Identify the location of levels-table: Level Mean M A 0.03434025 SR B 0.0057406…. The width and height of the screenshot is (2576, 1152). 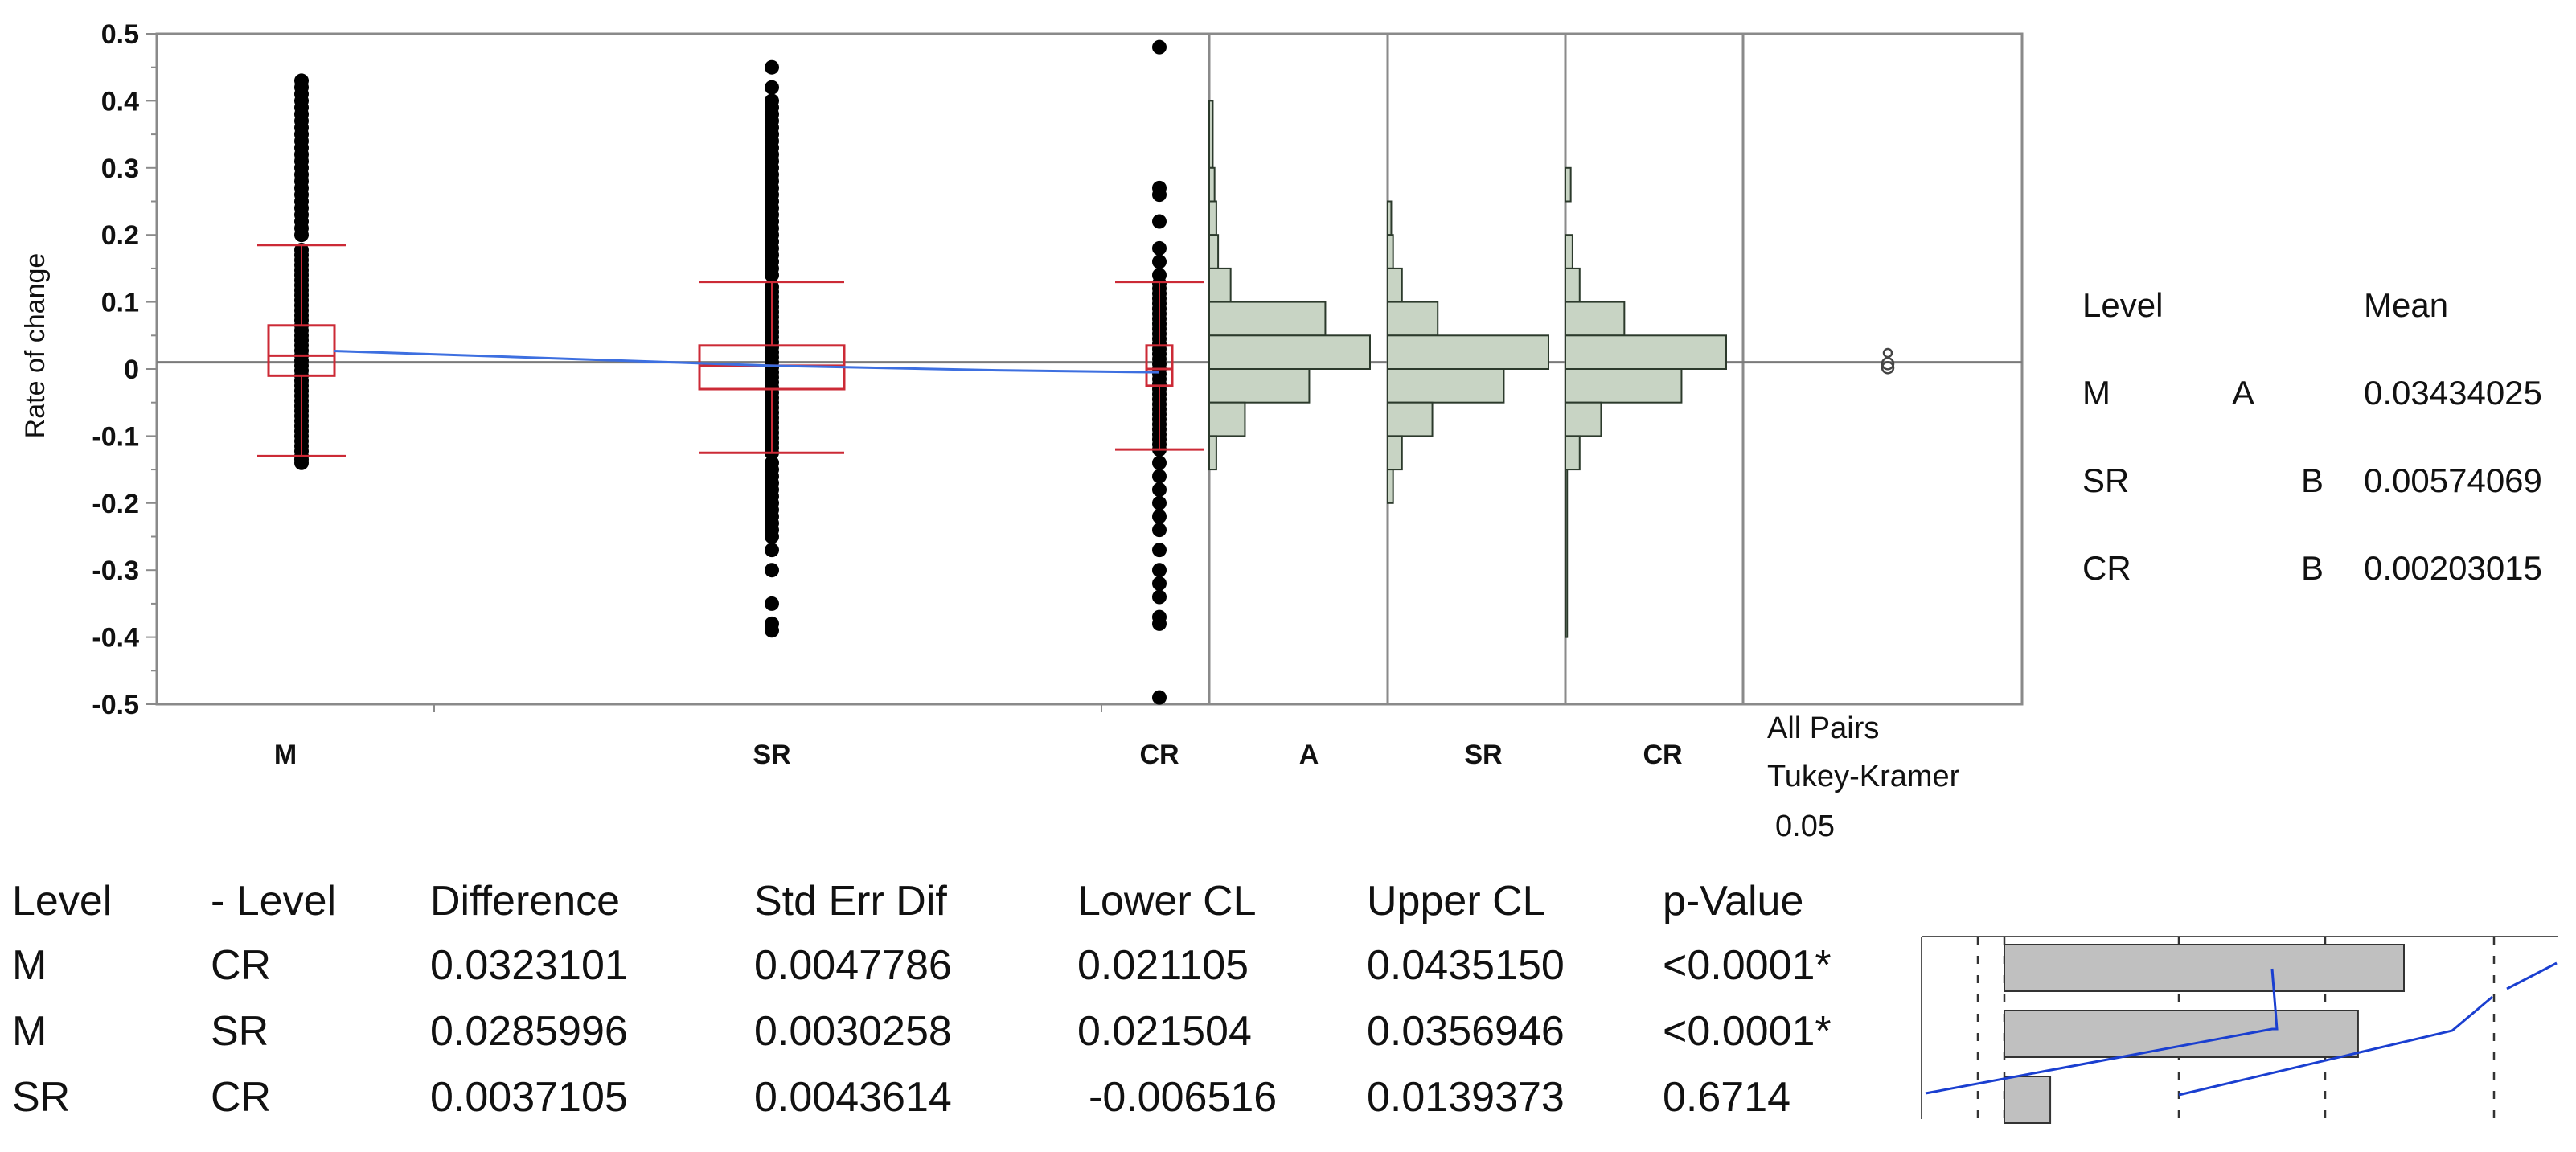
(2312, 436).